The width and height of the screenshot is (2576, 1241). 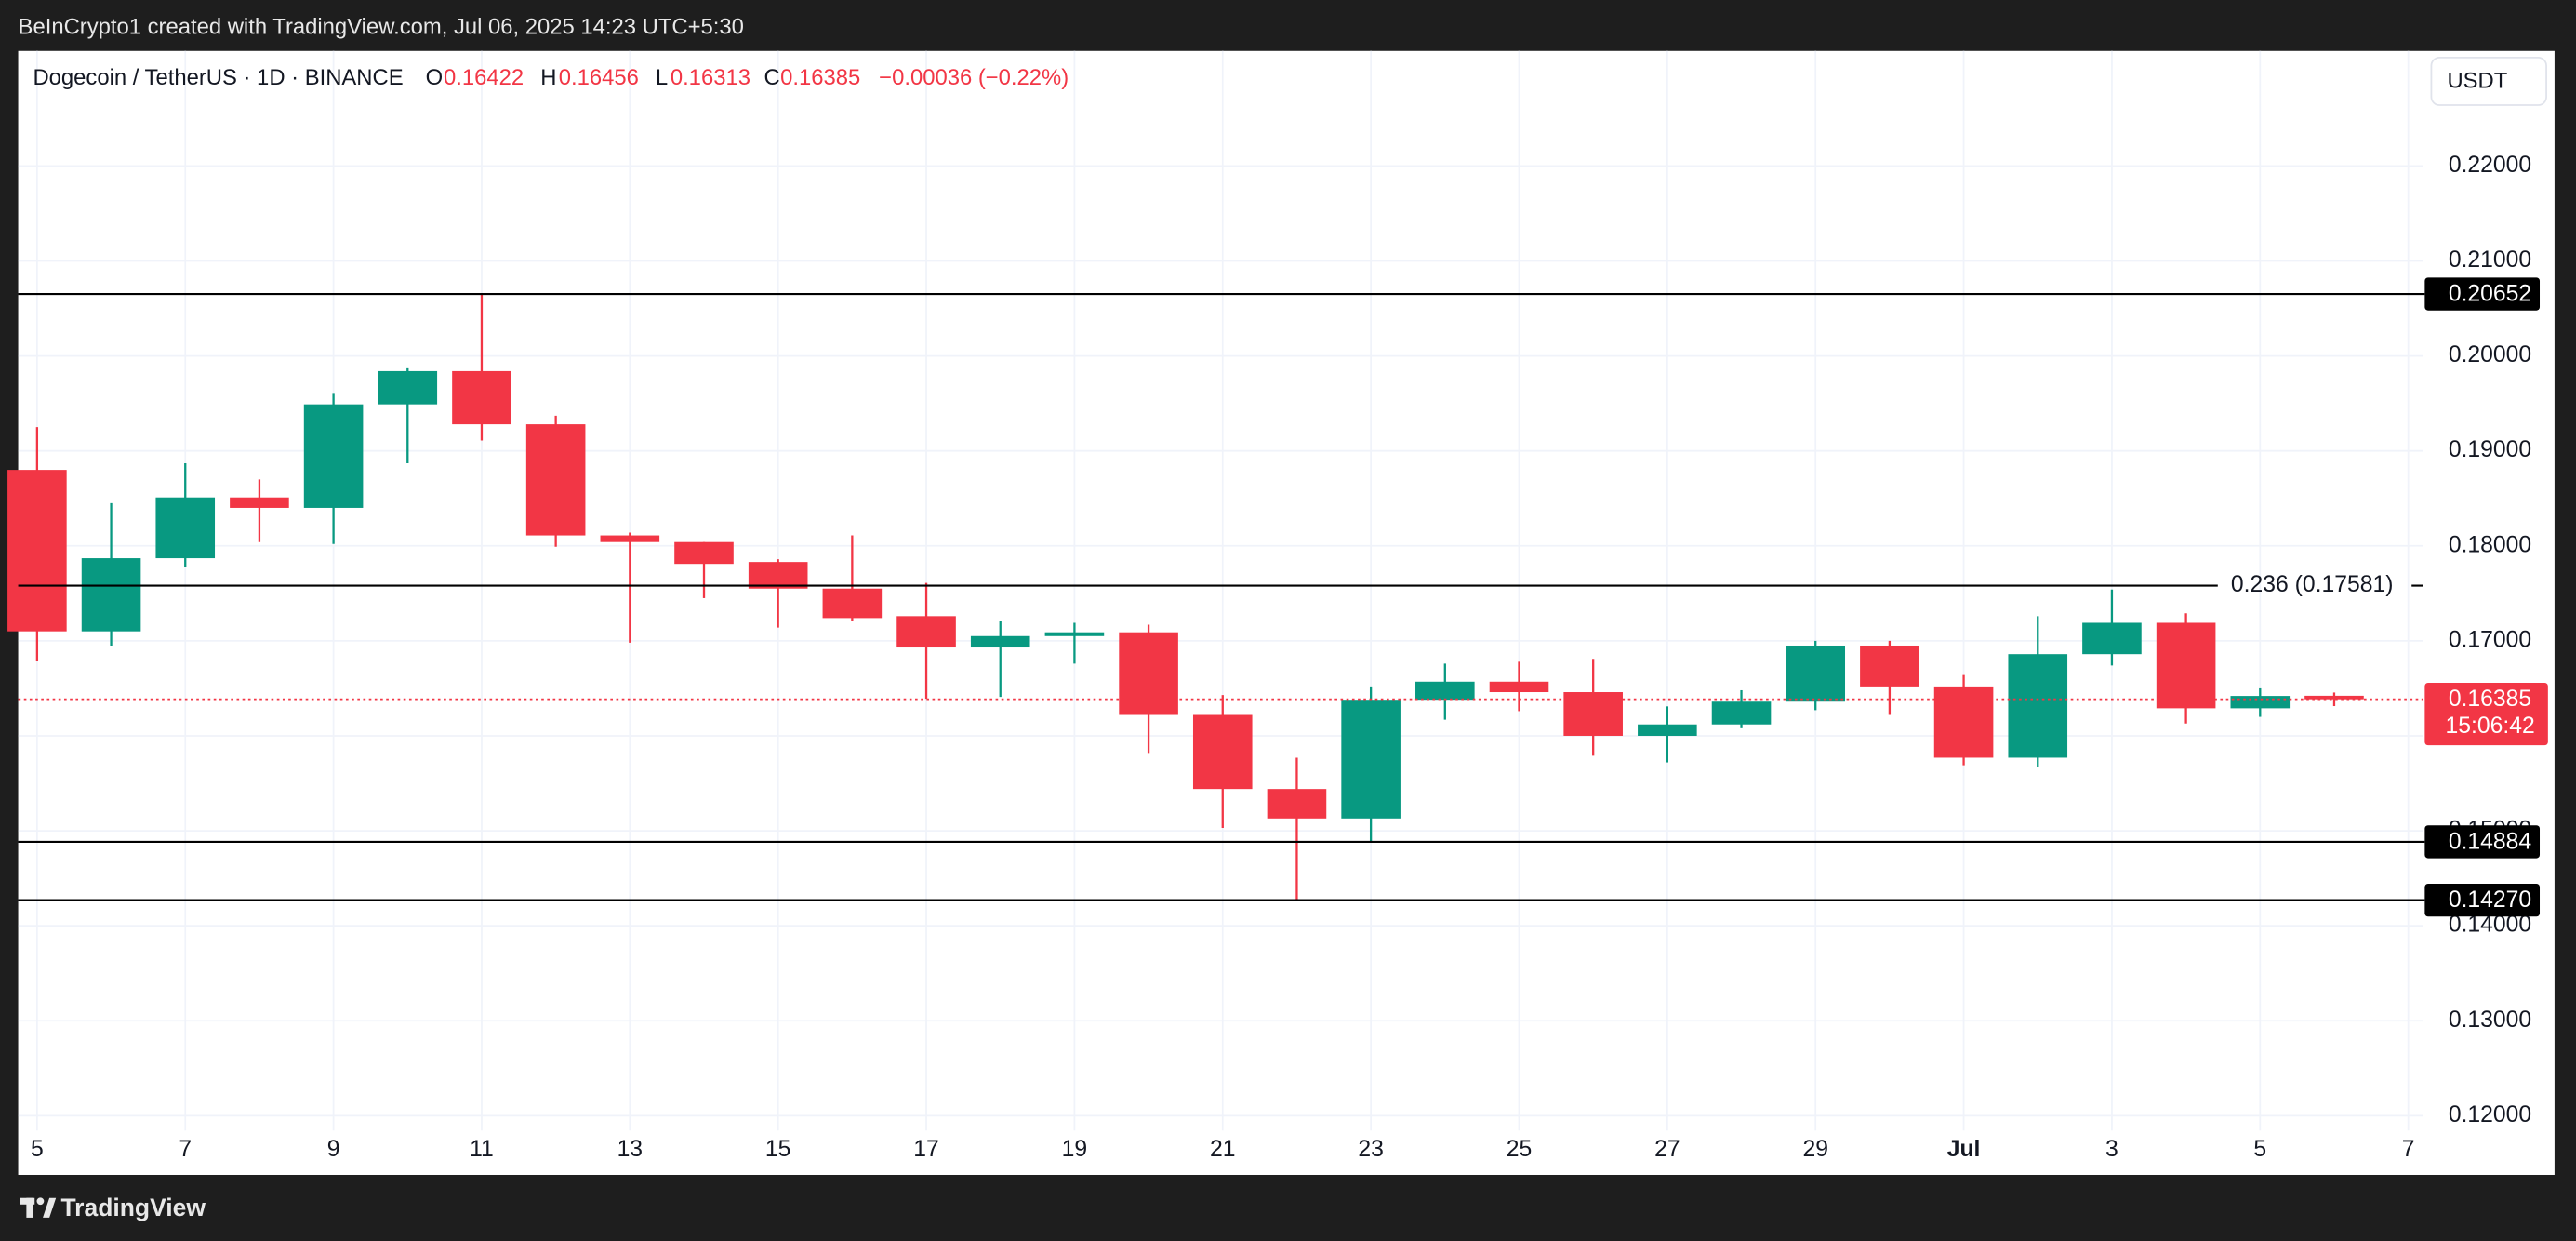 I want to click on footer-brand: TradingView, so click(x=133, y=1207).